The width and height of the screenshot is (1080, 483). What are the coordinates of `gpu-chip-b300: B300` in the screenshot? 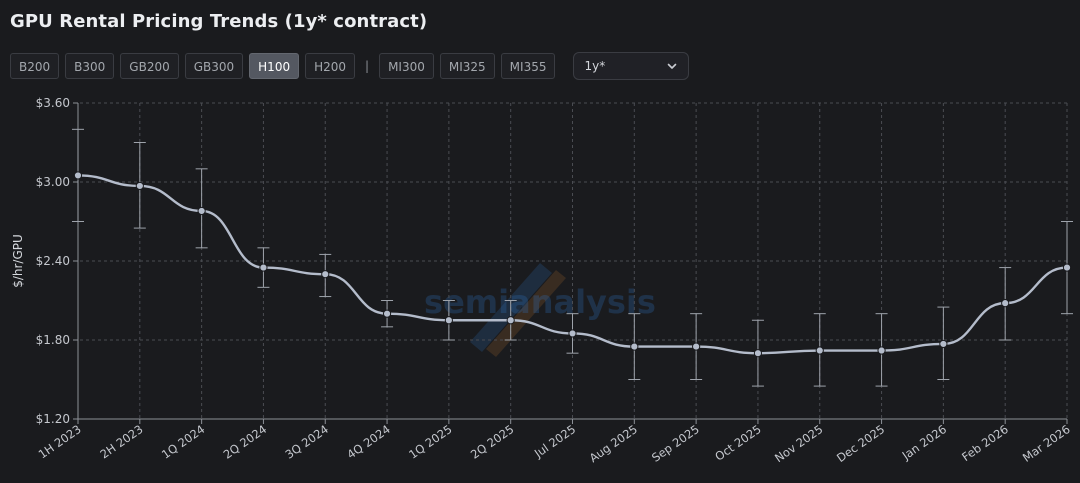 It's located at (90, 66).